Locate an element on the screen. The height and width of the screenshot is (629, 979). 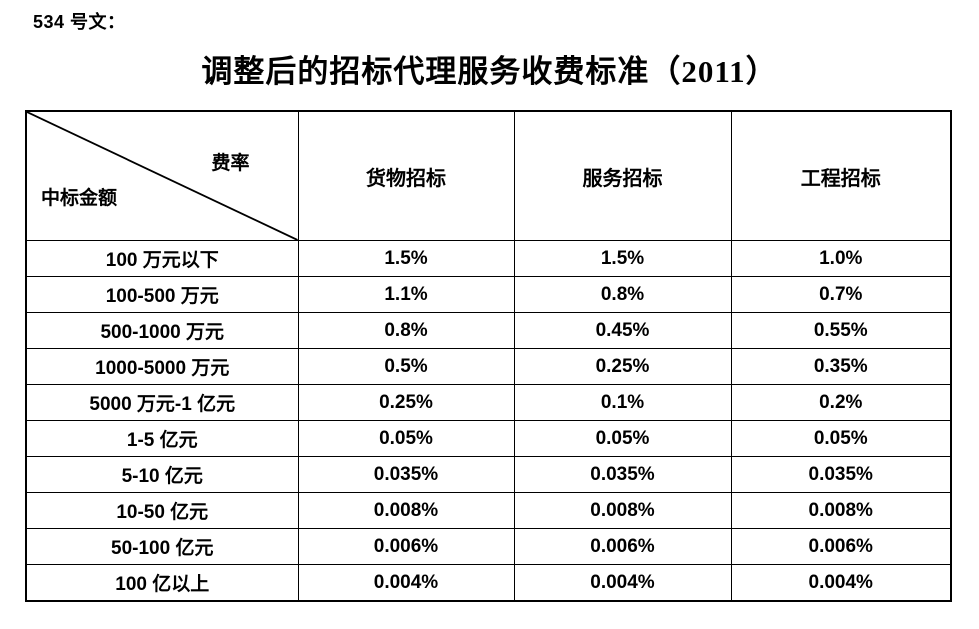
row-label: 50-100 亿元 is located at coordinates (162, 546).